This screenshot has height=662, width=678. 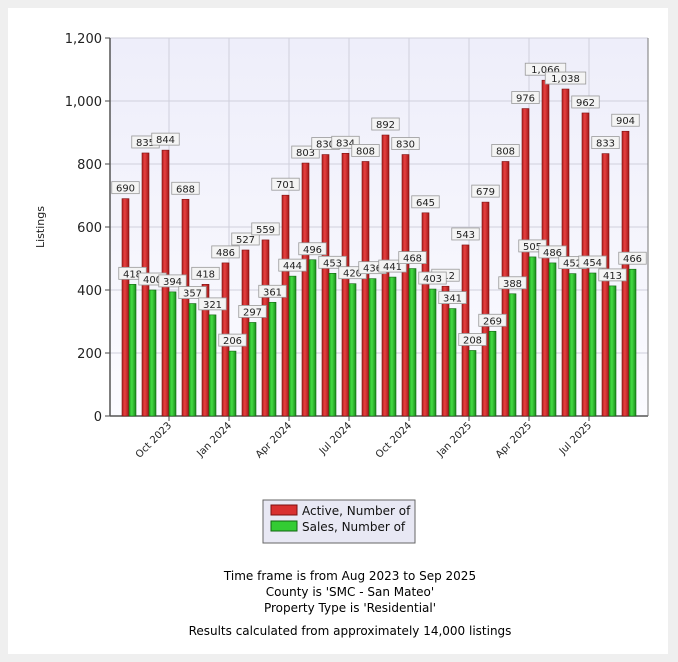 I want to click on caption-property-type: Property Type is 'Residential', so click(x=350, y=608).